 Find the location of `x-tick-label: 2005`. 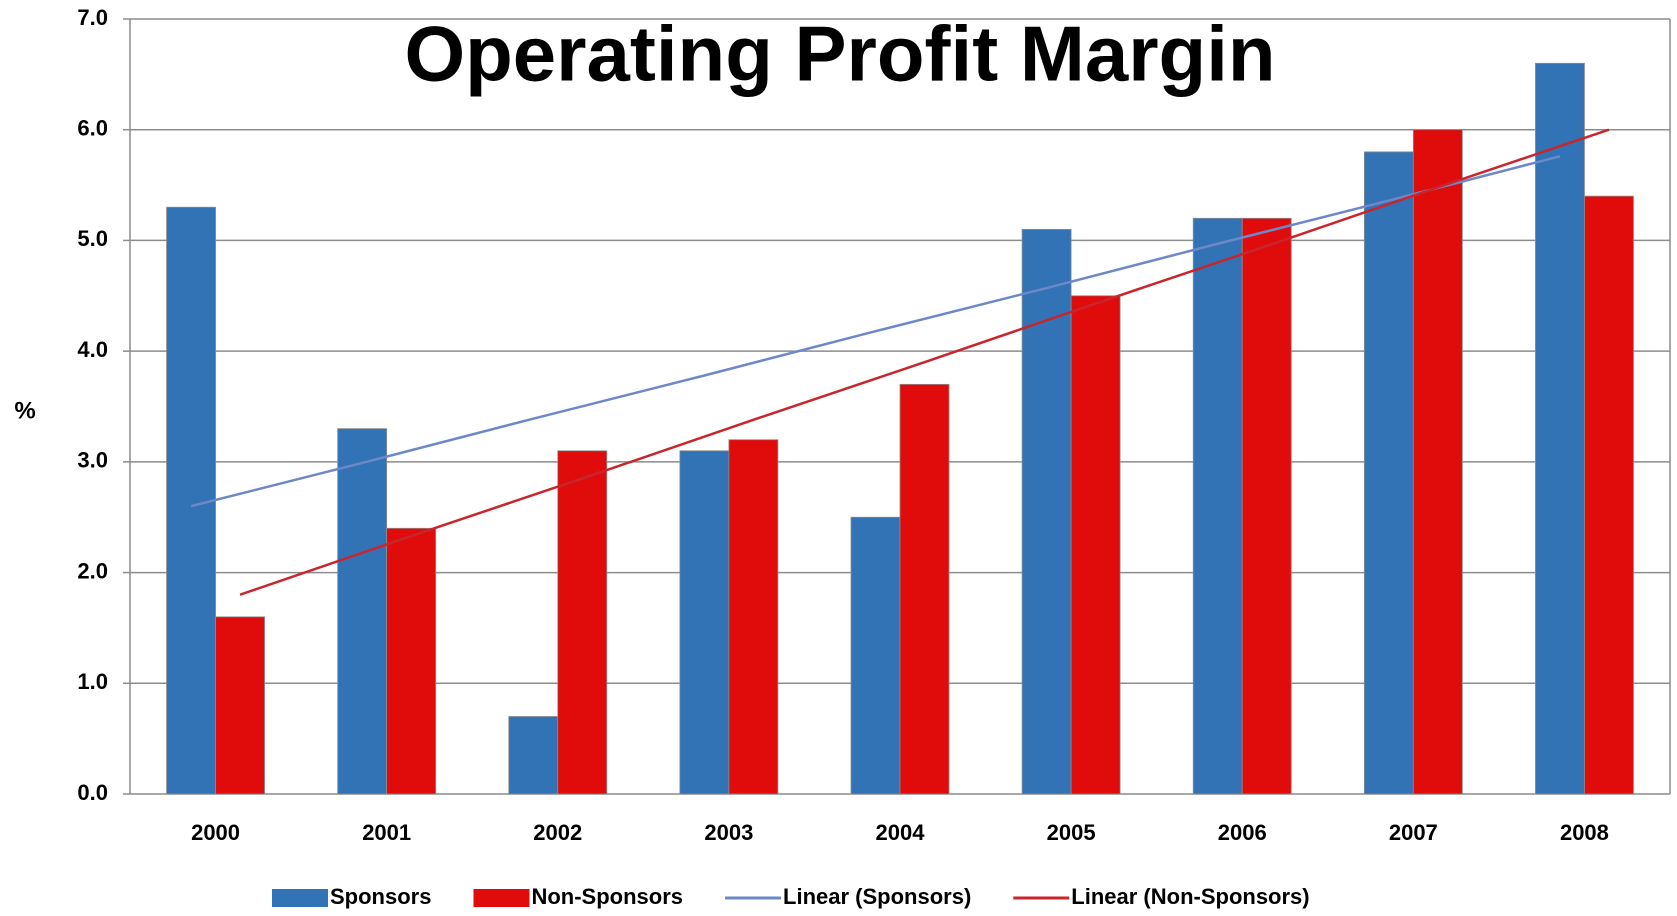

x-tick-label: 2005 is located at coordinates (1071, 832).